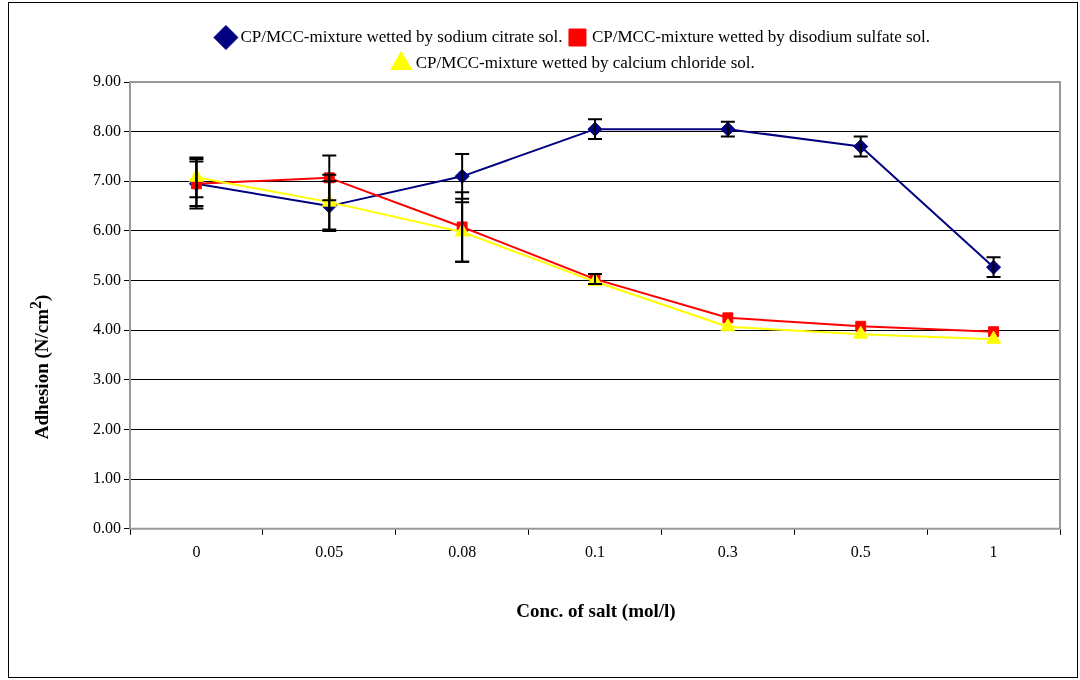 The height and width of the screenshot is (680, 1080). I want to click on y-tick-label: 9.00, so click(107, 81).